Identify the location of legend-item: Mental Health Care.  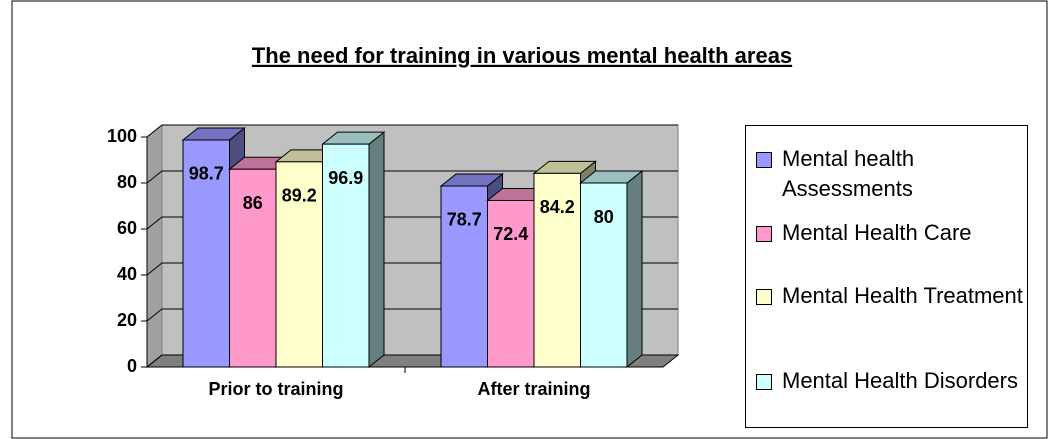
(891, 233).